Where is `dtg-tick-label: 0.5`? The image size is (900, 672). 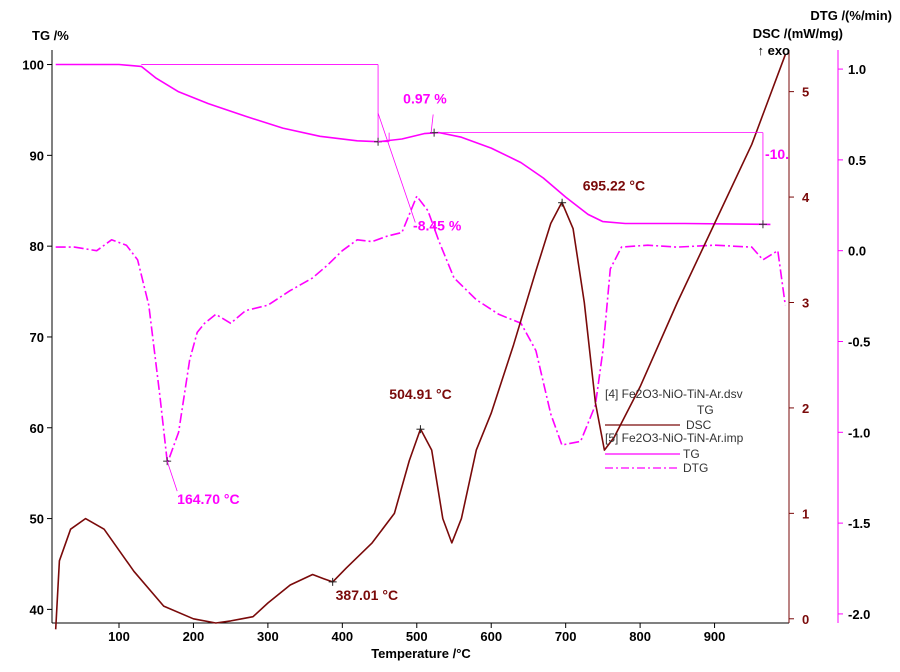
dtg-tick-label: 0.5 is located at coordinates (857, 160).